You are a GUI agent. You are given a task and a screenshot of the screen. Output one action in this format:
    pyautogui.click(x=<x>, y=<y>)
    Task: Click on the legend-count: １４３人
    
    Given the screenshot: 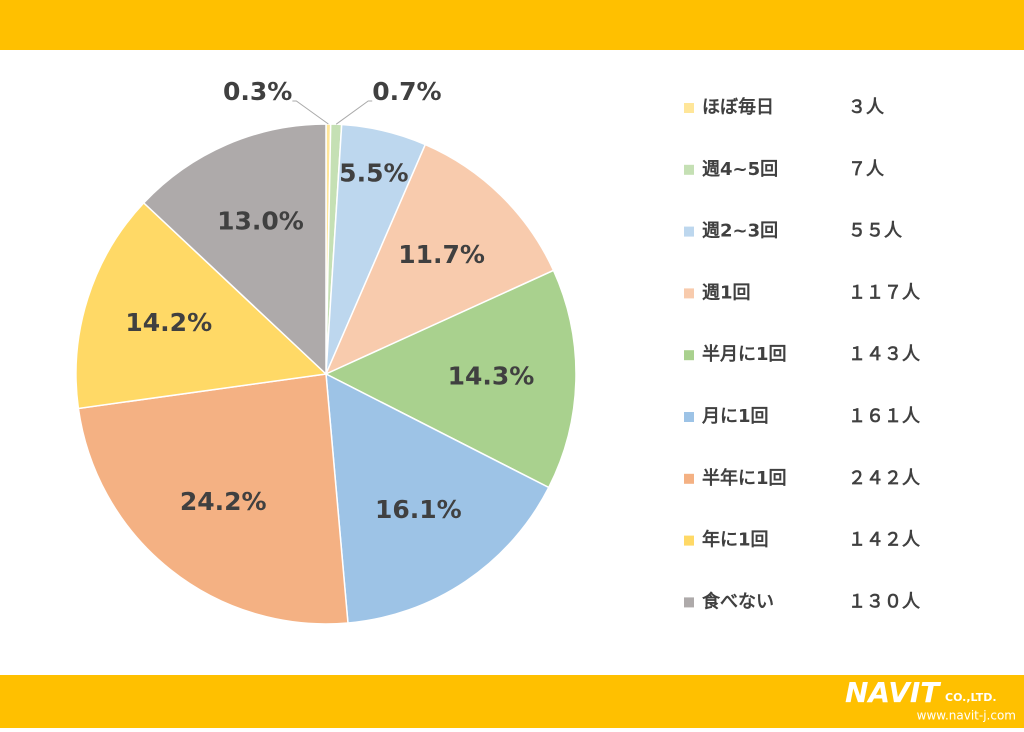 What is the action you would take?
    pyautogui.click(x=884, y=354)
    